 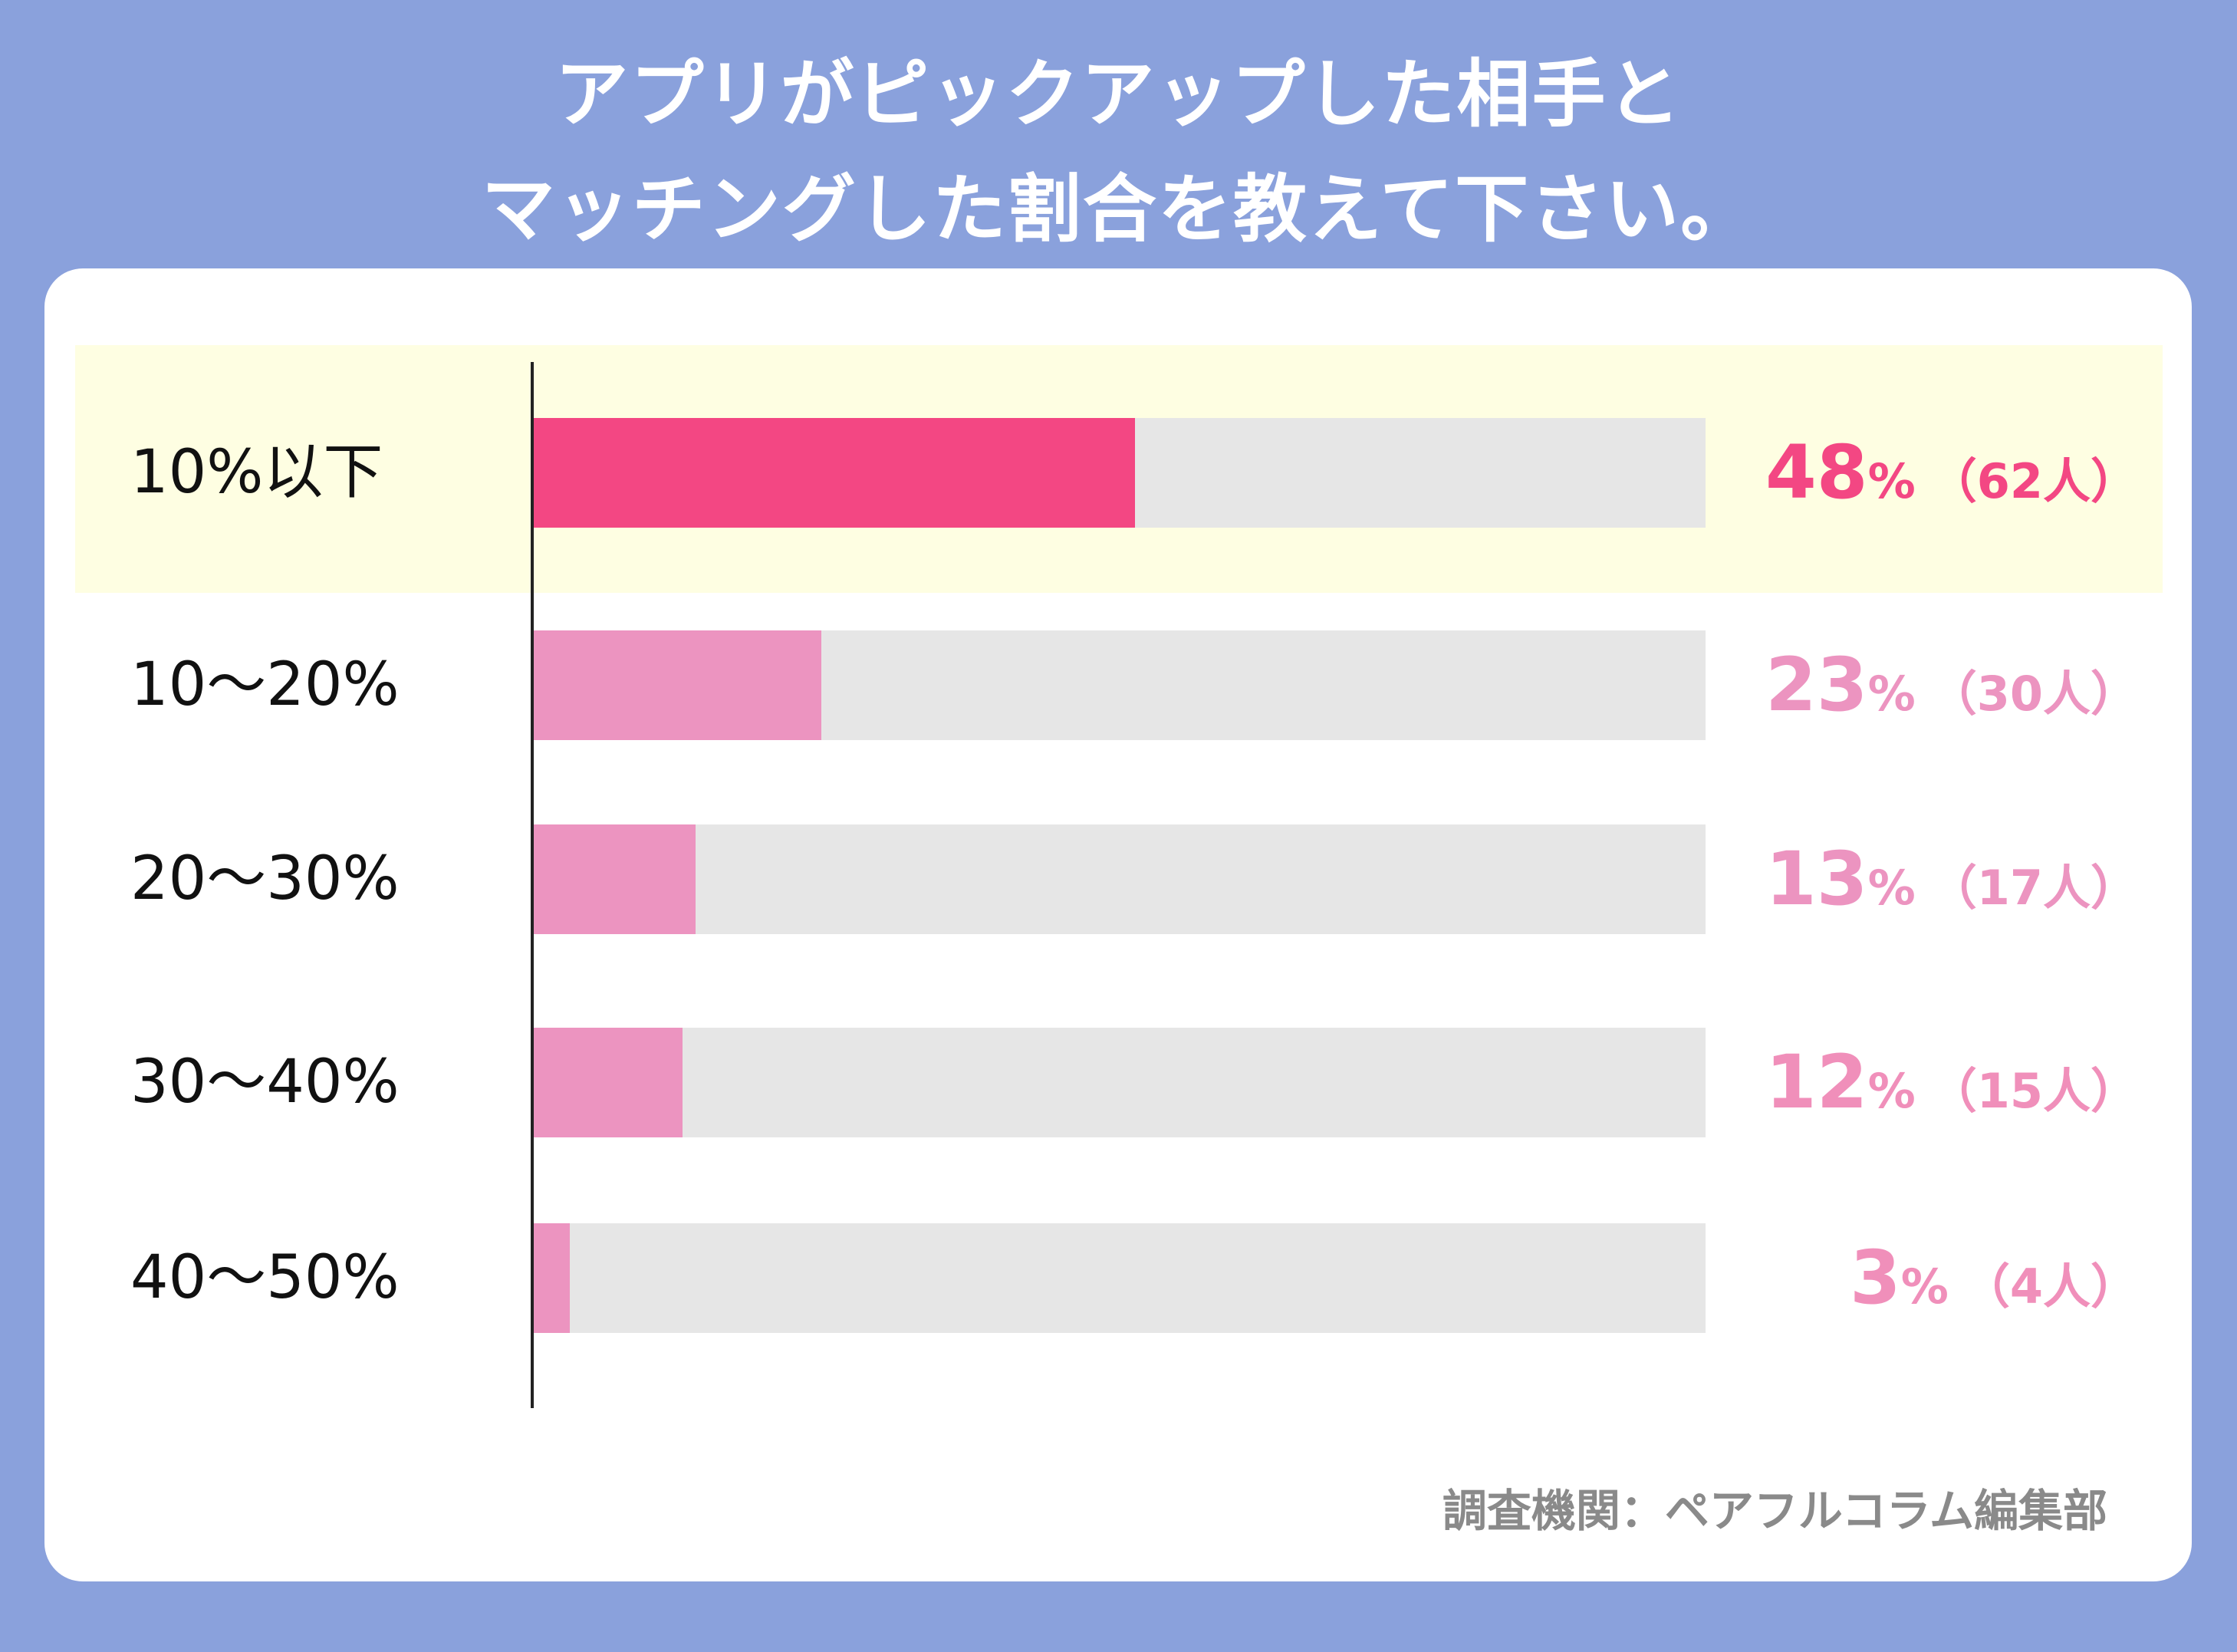 I want to click on category-label: 40〜50%, so click(x=265, y=1277).